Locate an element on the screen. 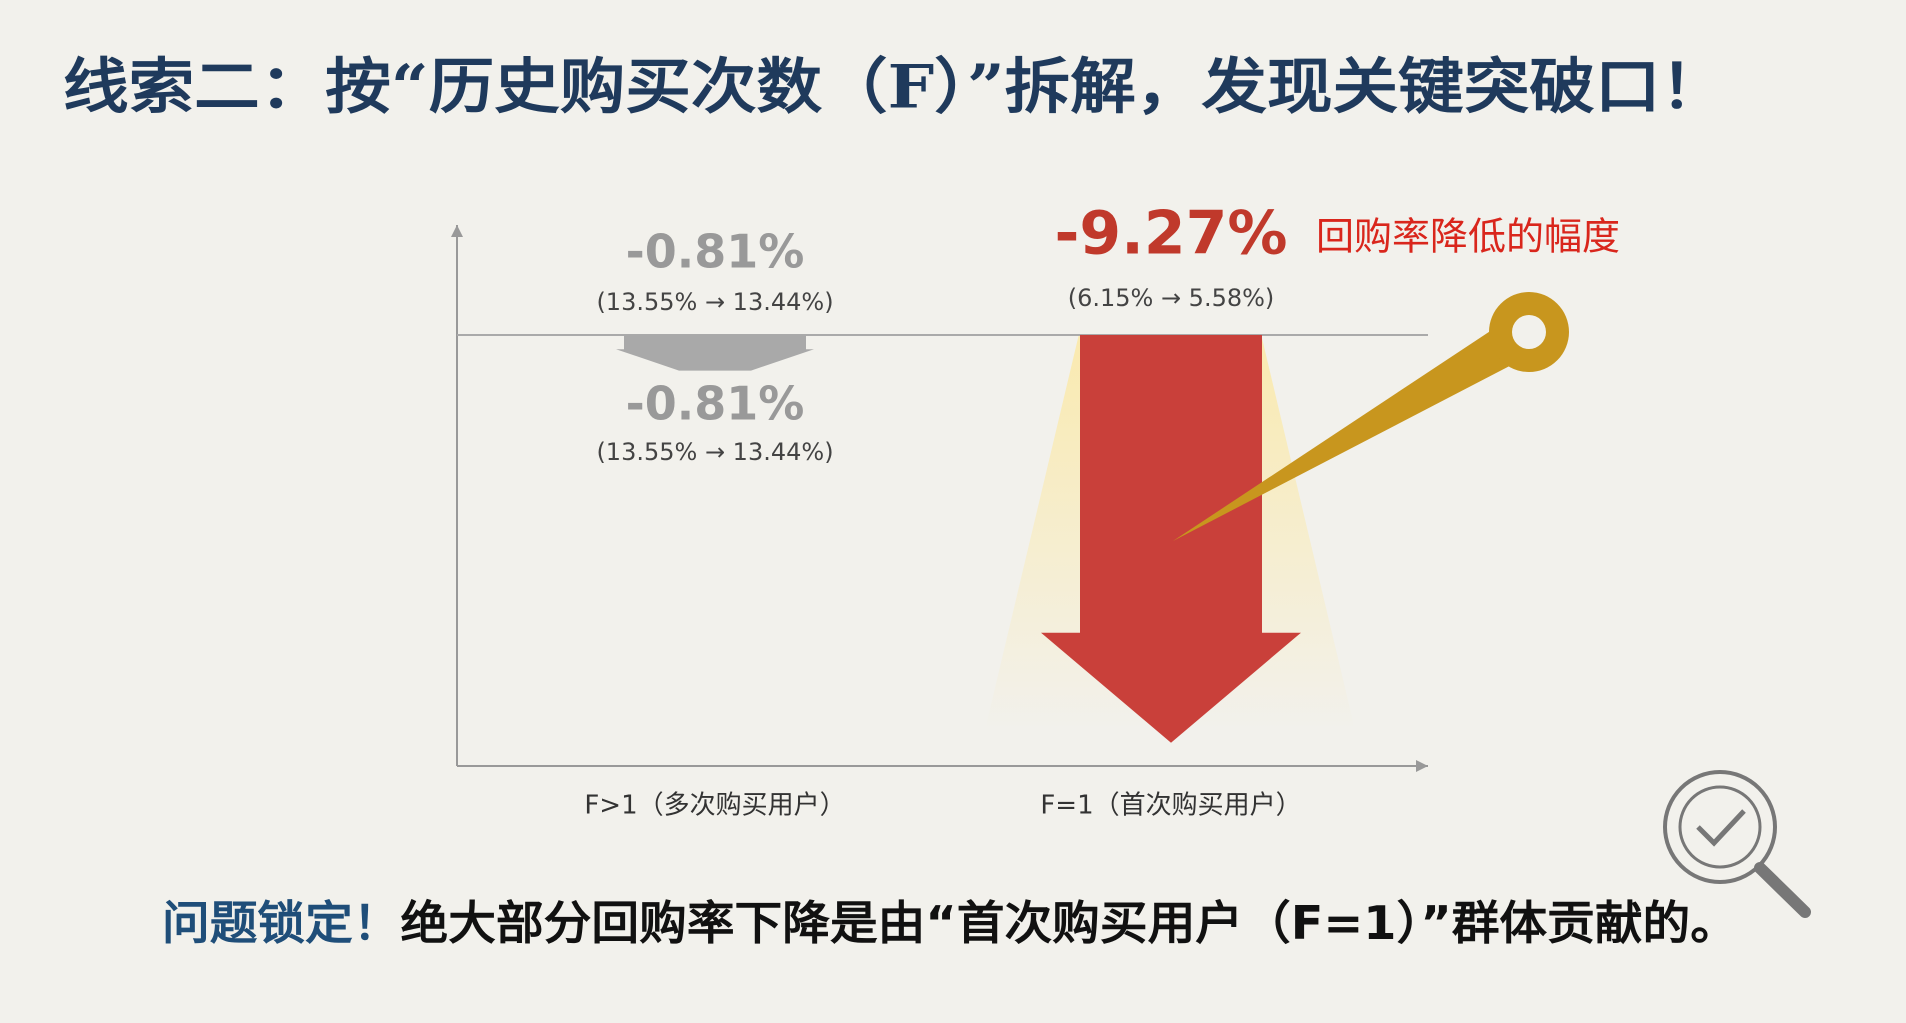 The image size is (1906, 1023). x-tick-label: F=1（首次购买用户） is located at coordinates (1170, 806).